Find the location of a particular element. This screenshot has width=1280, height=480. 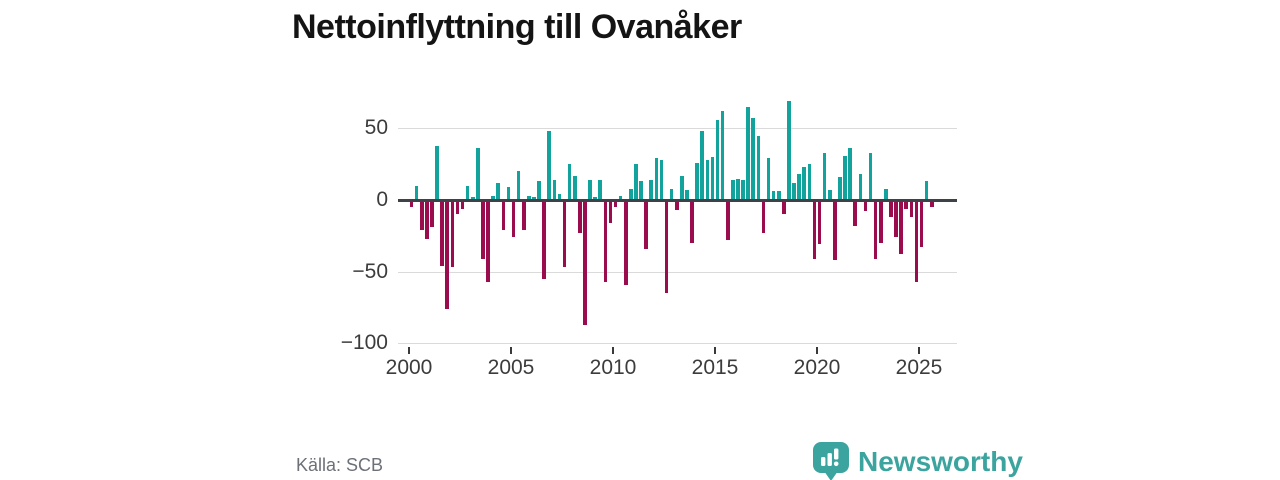

x-tick-label: 2005 is located at coordinates (511, 367).